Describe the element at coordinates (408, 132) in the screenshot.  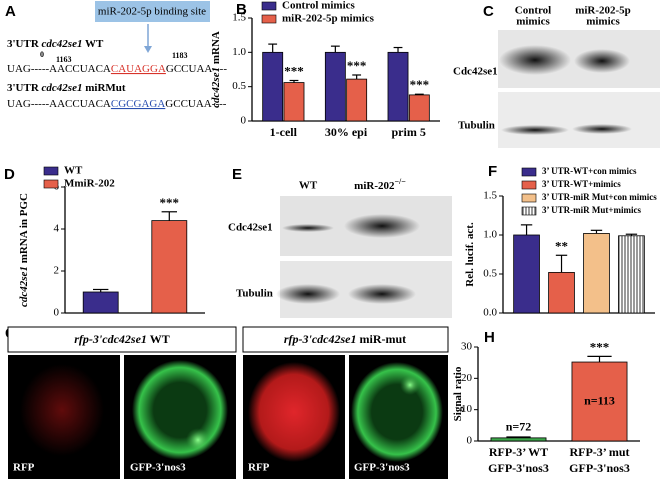
I see `x-tick-label: prim 5` at that location.